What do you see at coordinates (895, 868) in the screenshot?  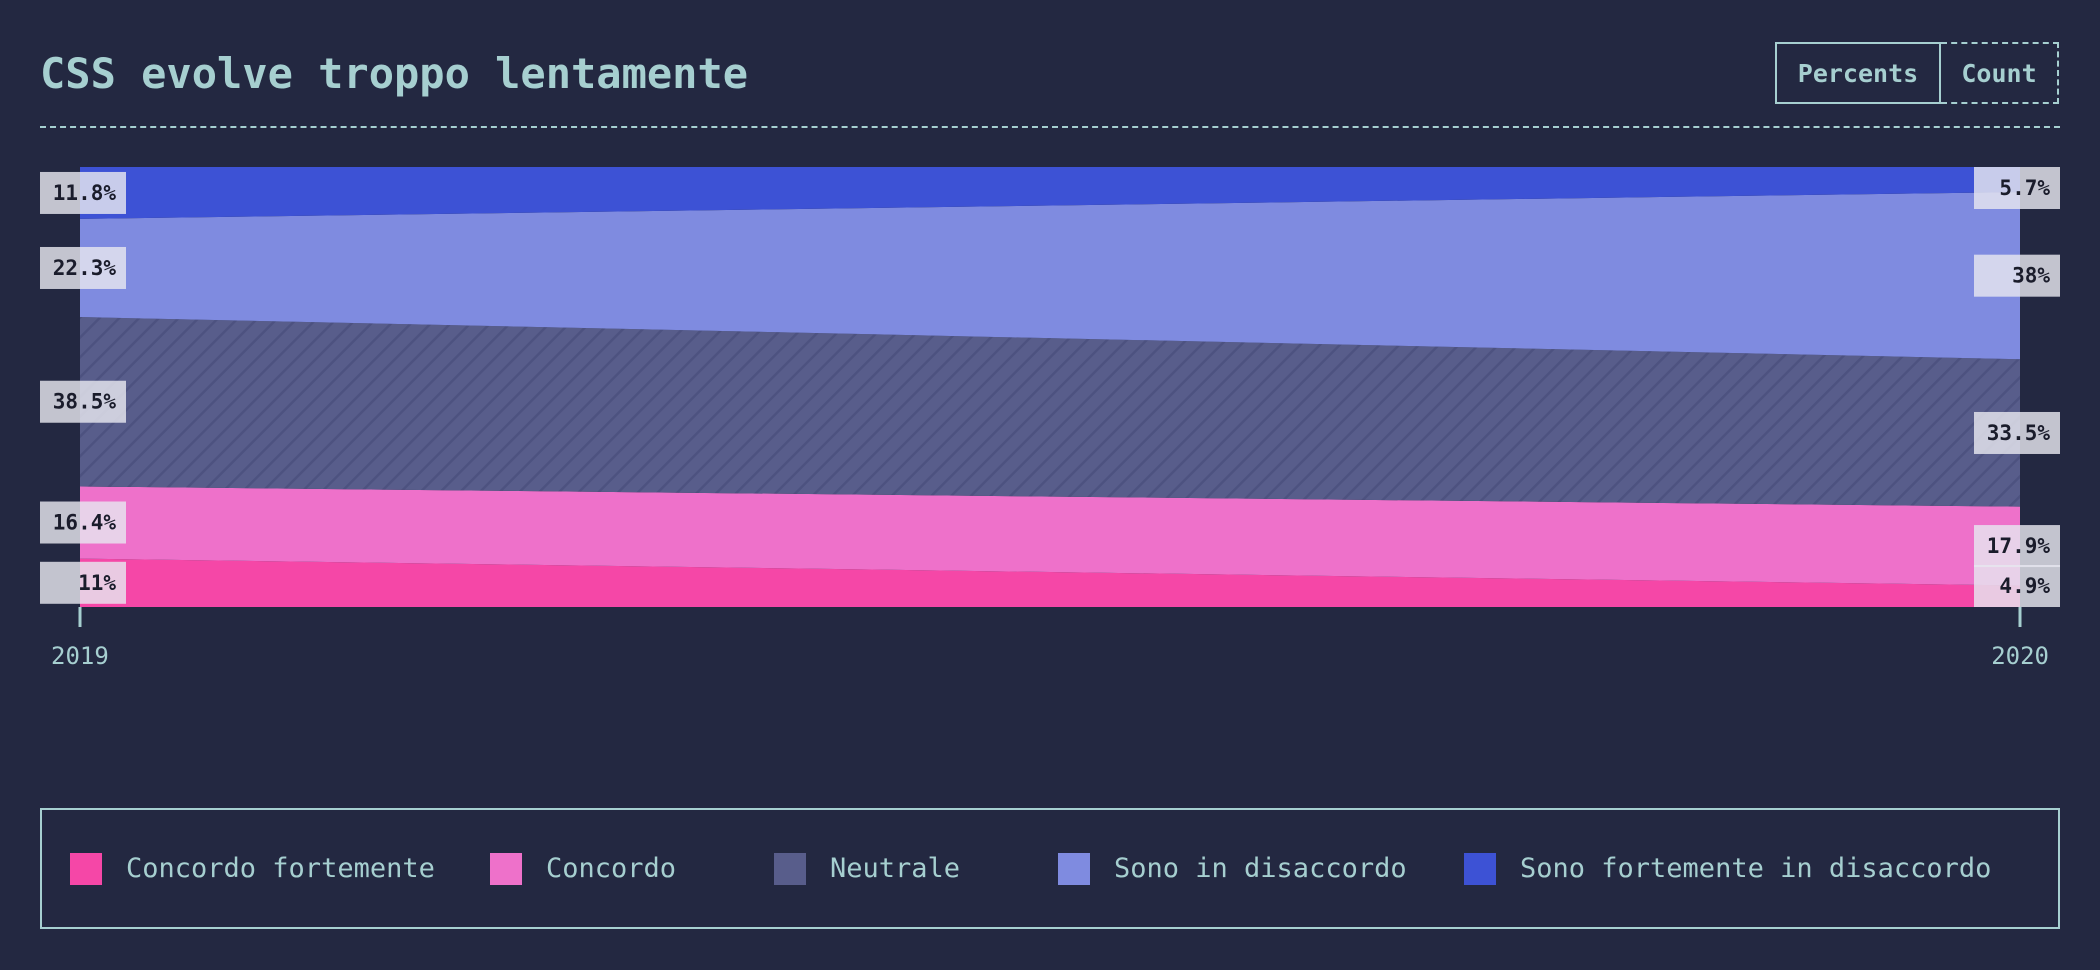 I see `legend-label: Neutrale` at bounding box center [895, 868].